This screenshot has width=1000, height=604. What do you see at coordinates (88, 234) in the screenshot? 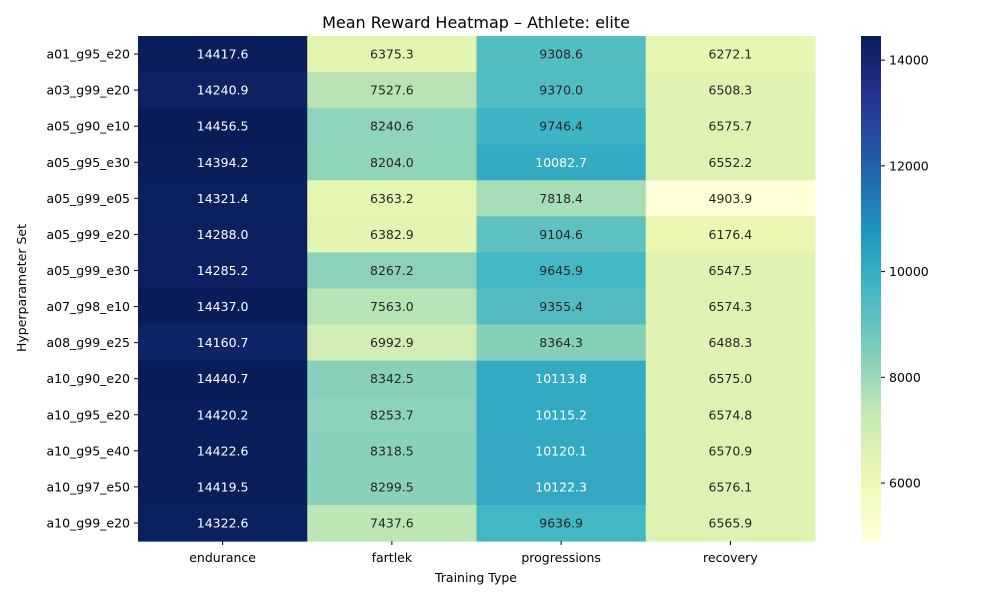
I see `y-tick-label: a05_g99_e20` at bounding box center [88, 234].